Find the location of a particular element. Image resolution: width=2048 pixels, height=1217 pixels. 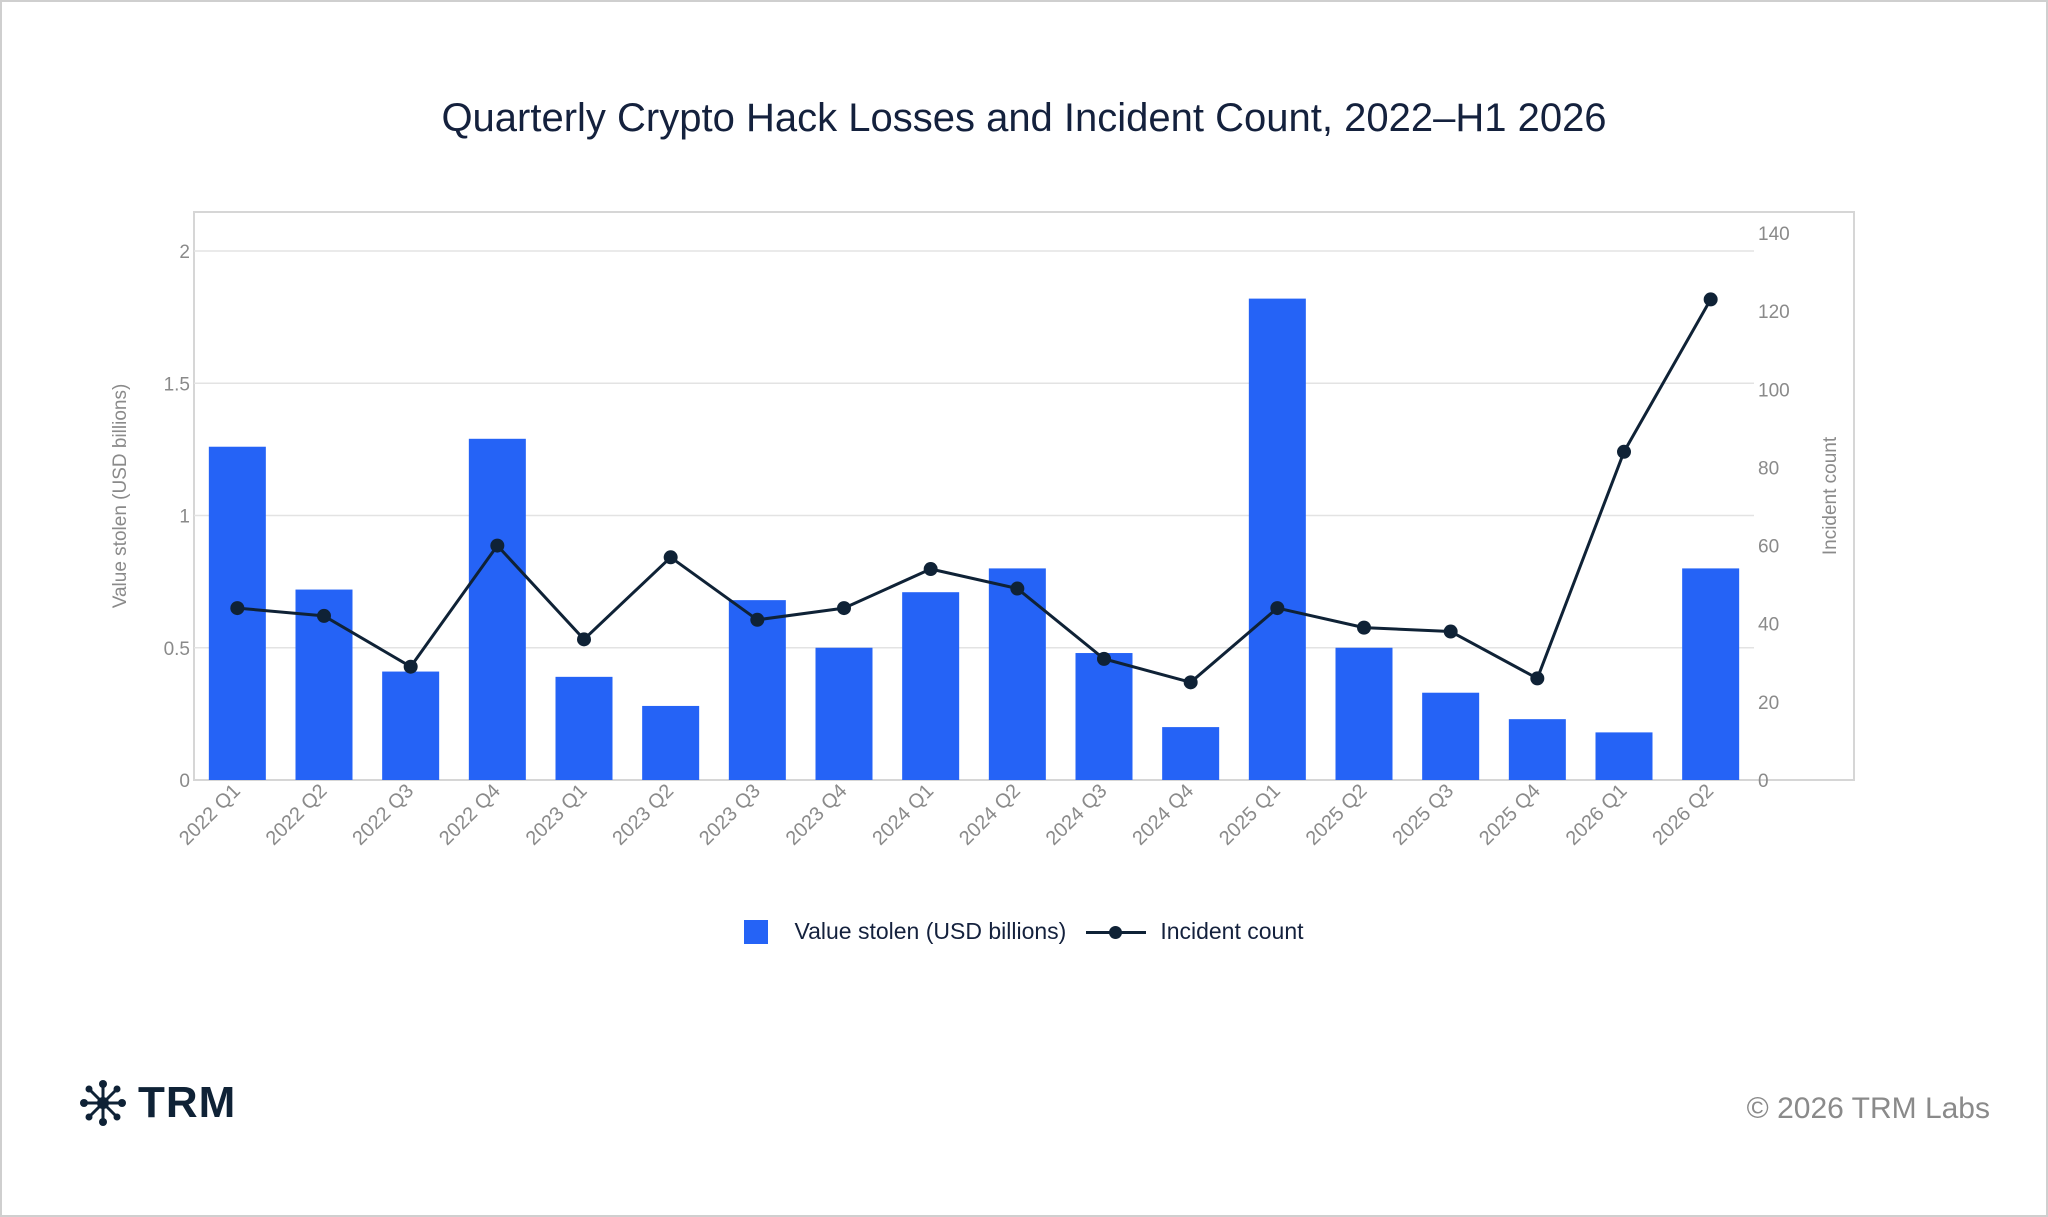

legend-item-value-stolen: Value stolen (USD billions) is located at coordinates (905, 931).